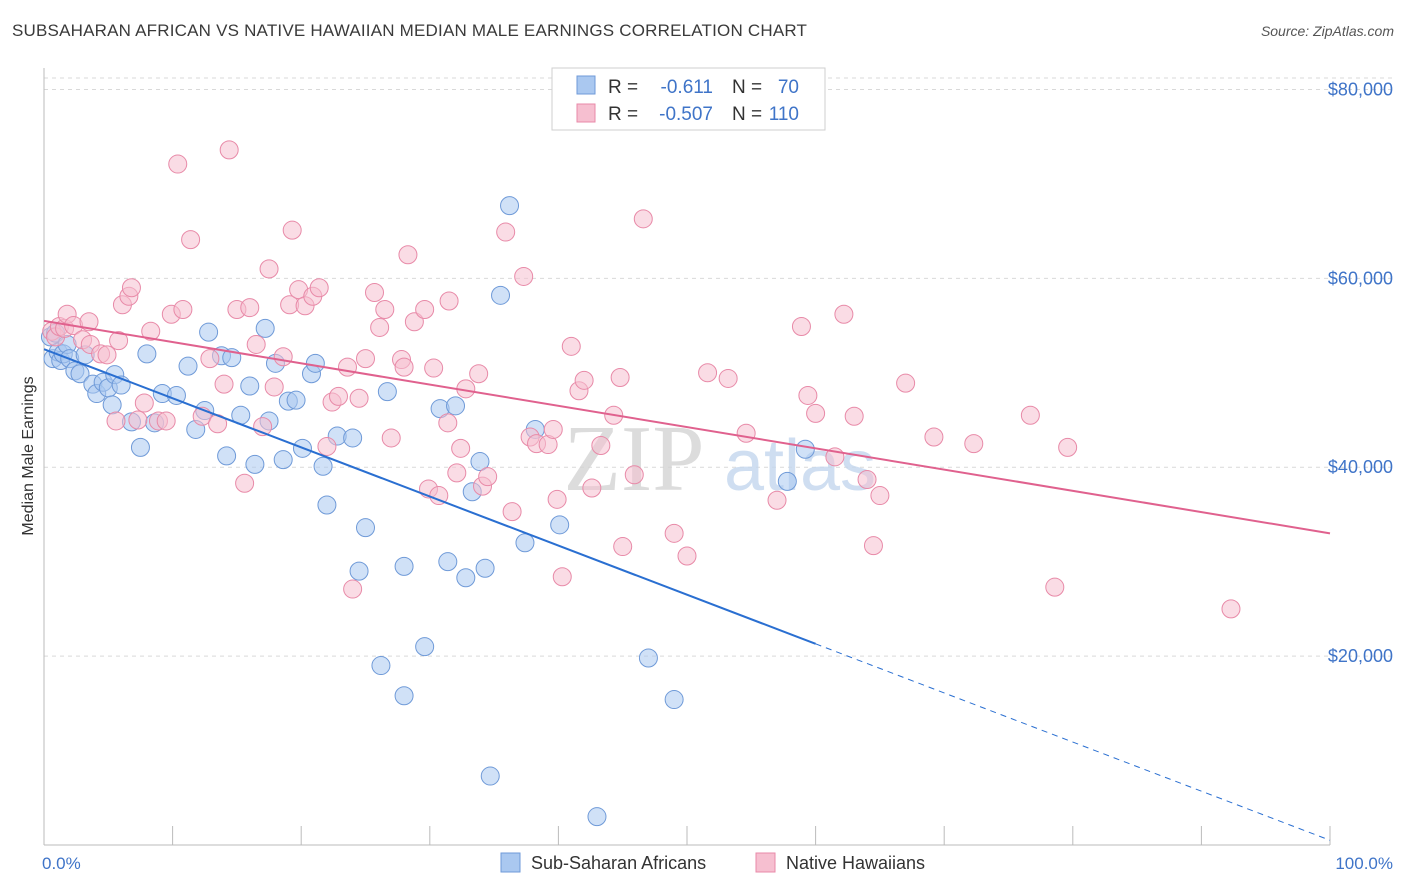 Image resolution: width=1406 pixels, height=892 pixels. Describe the element at coordinates (618, 863) in the screenshot. I see `series-legend-label-blue: Sub-Saharan Africans` at that location.